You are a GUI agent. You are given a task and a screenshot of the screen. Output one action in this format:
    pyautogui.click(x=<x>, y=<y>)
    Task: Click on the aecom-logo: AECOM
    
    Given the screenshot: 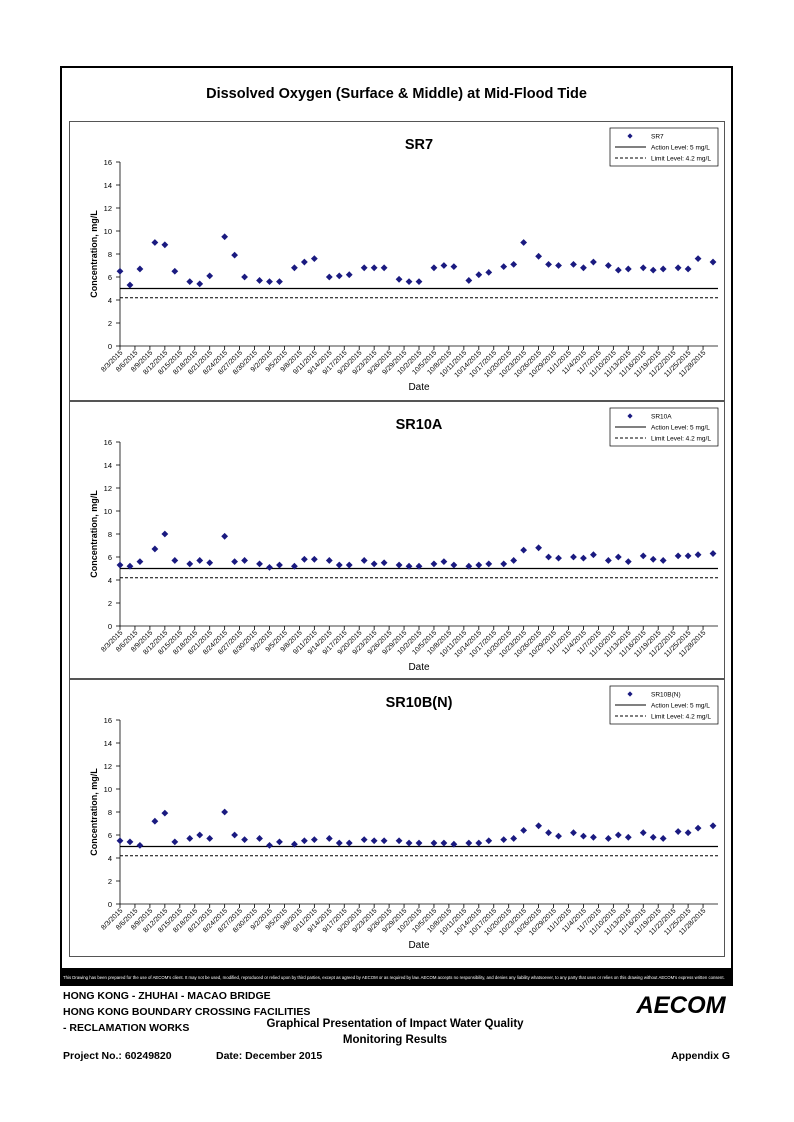 What is the action you would take?
    pyautogui.click(x=680, y=1005)
    